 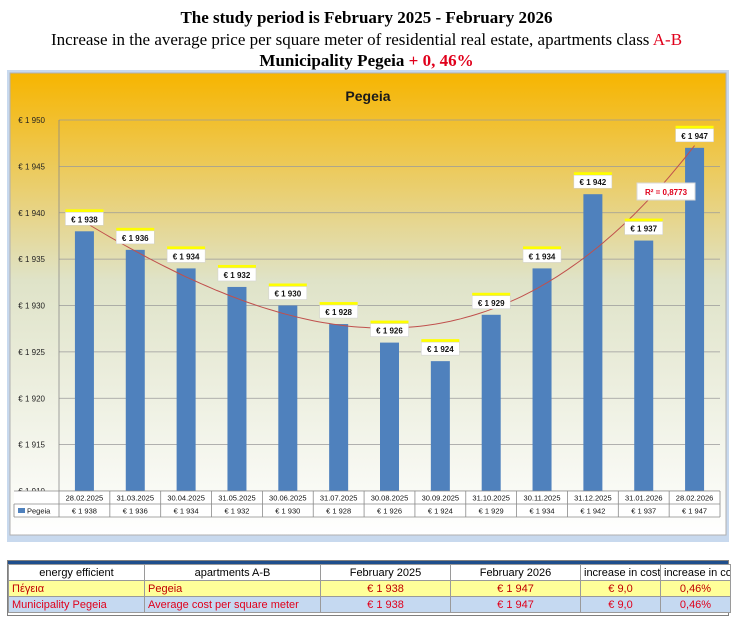 I want to click on municipality-name: Municipality Pegeia, so click(x=334, y=60).